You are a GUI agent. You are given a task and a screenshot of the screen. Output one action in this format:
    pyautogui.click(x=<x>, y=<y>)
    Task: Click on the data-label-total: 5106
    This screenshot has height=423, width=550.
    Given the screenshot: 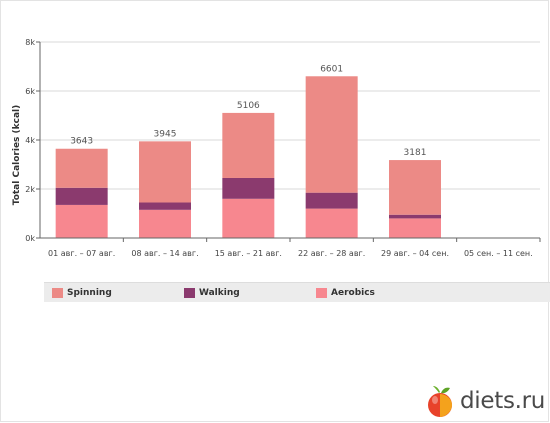 What is the action you would take?
    pyautogui.click(x=248, y=106)
    